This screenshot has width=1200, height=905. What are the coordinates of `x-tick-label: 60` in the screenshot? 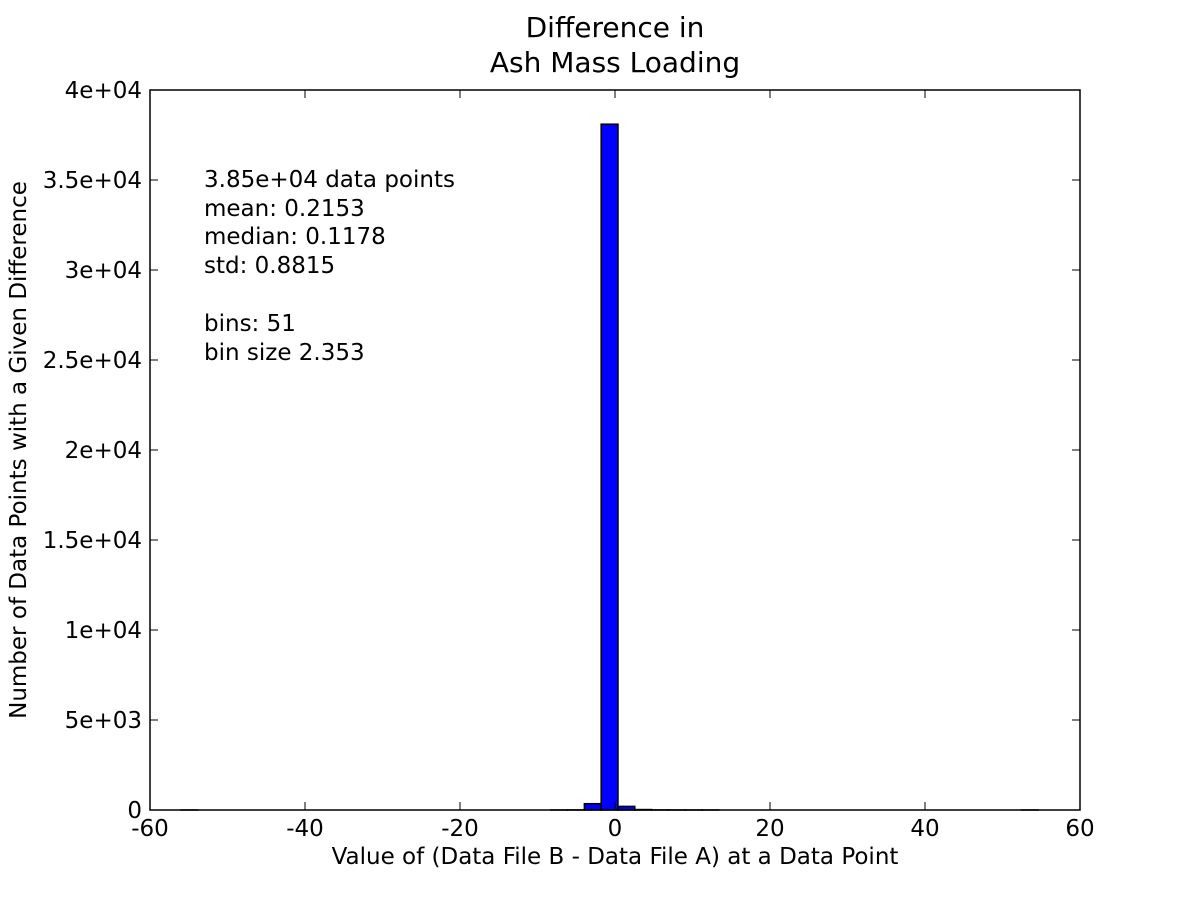 It's located at (1079, 829).